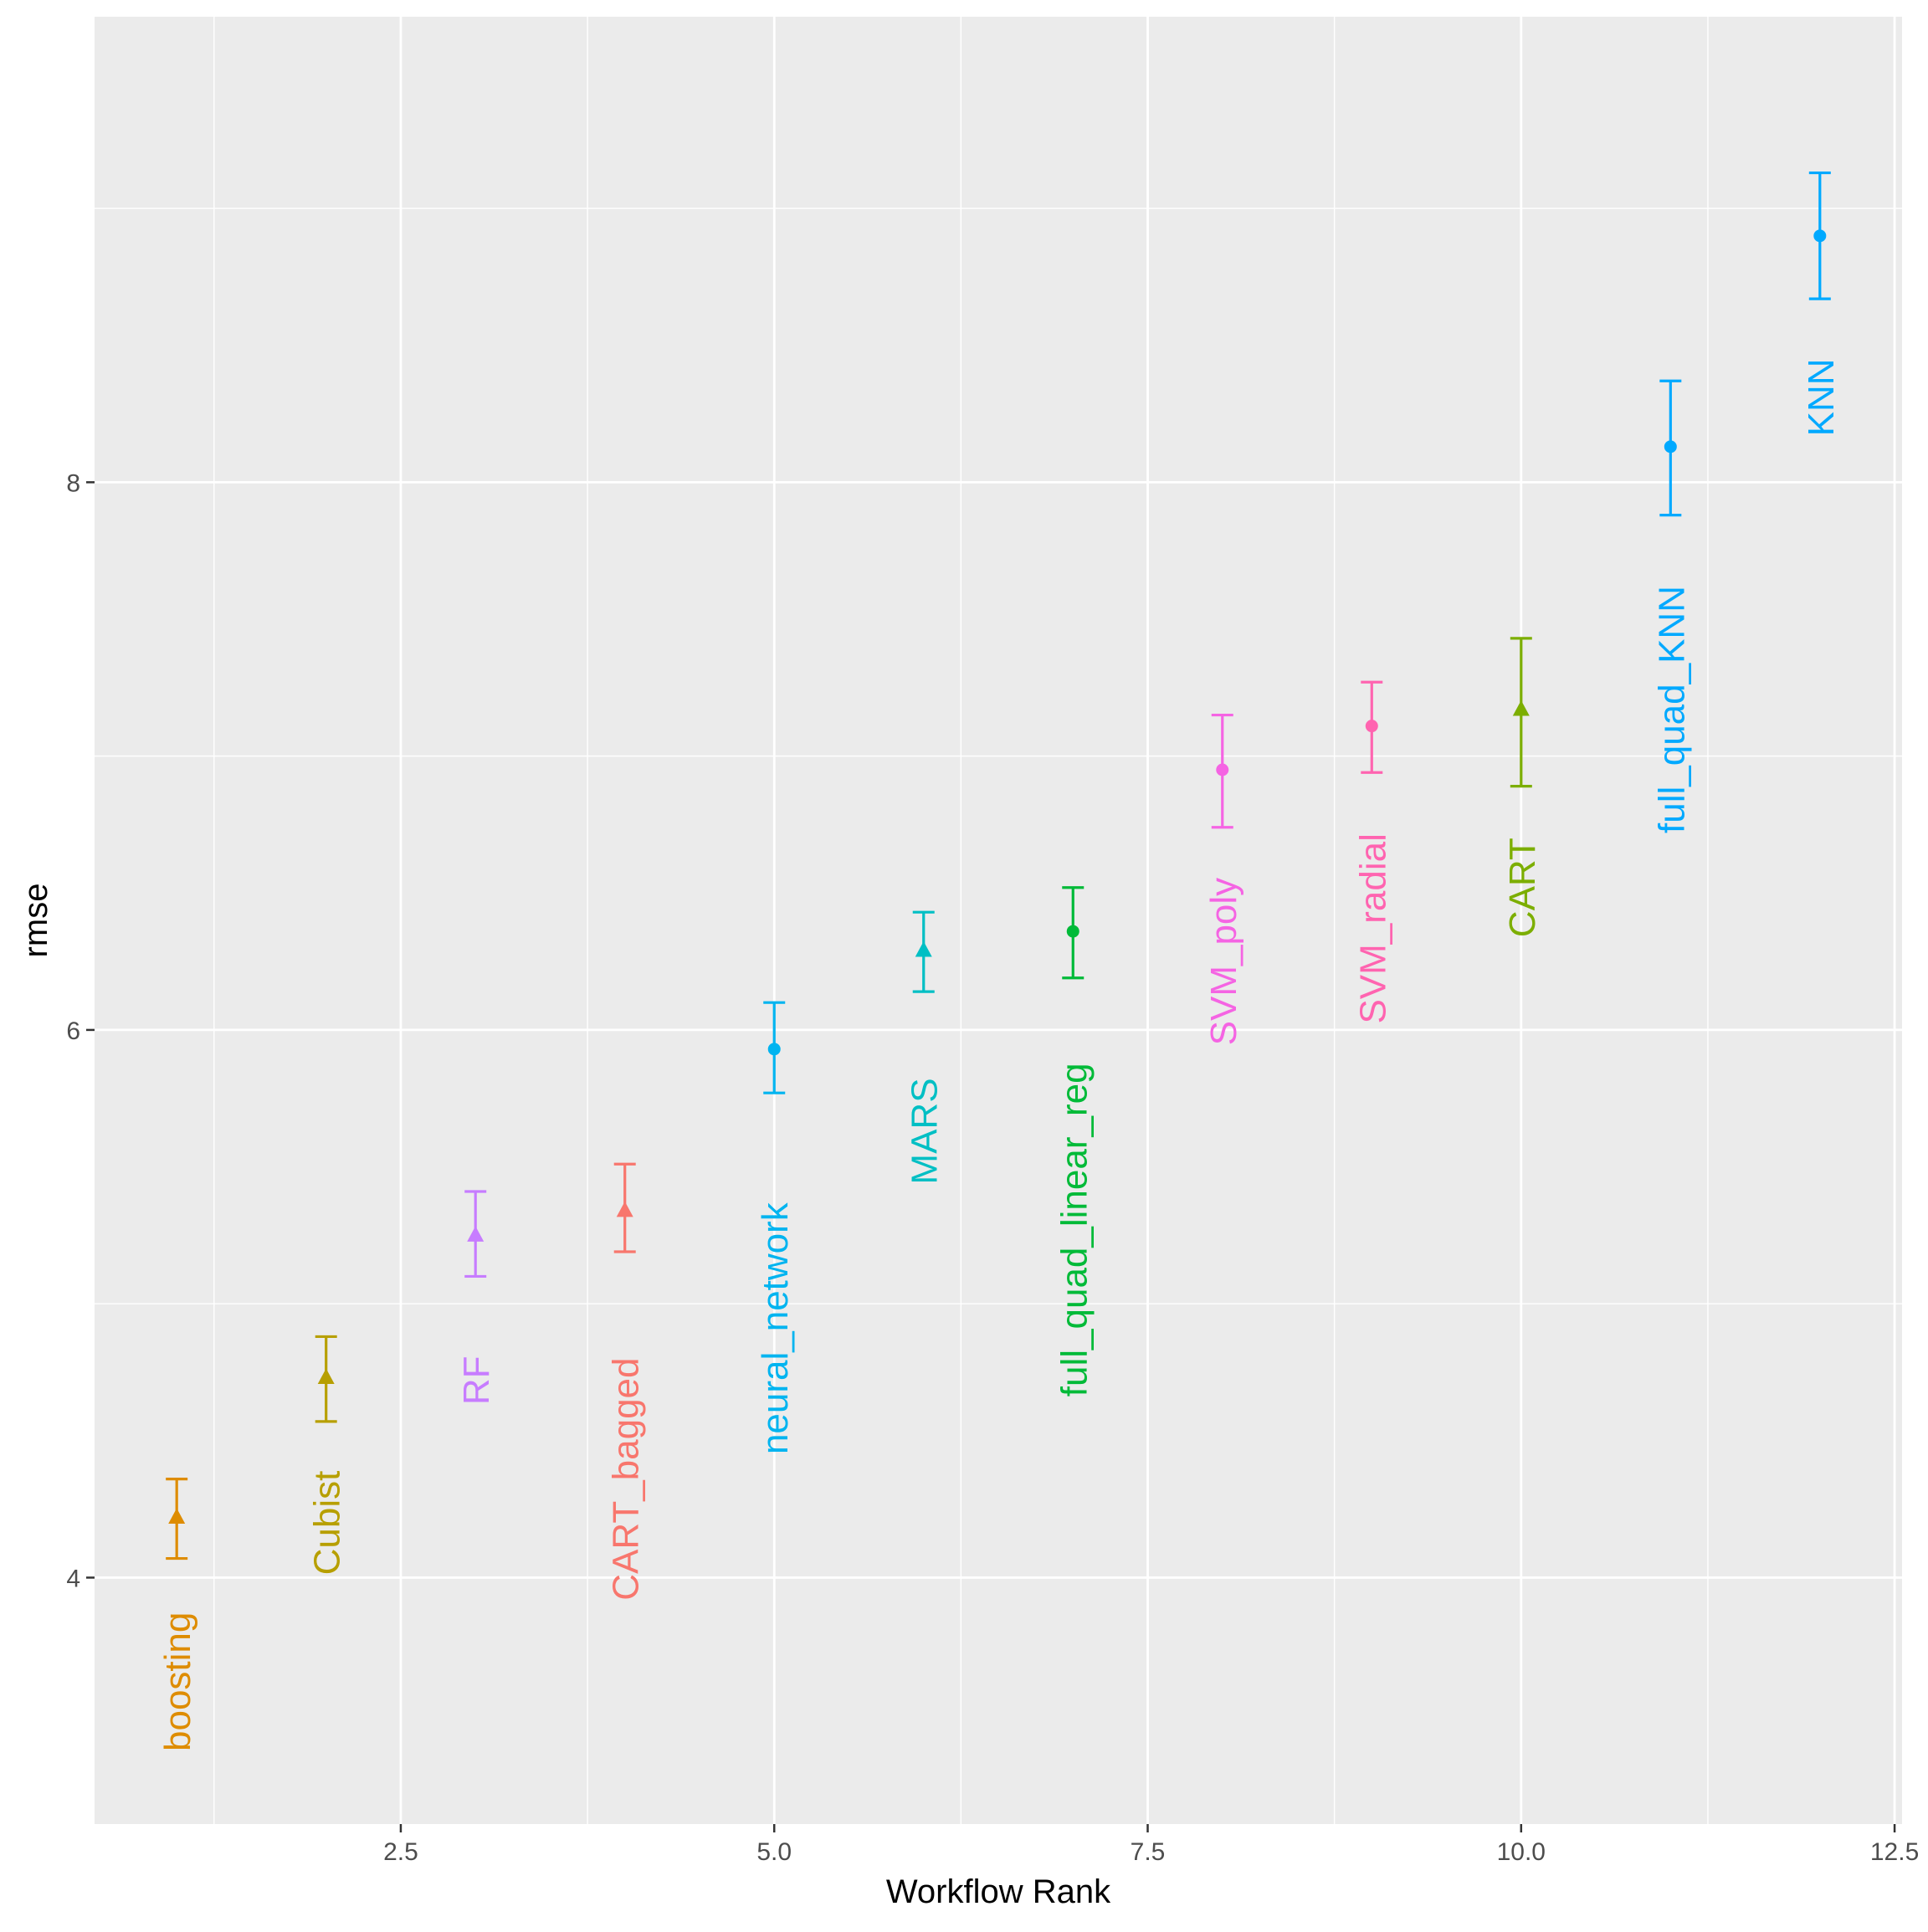 The width and height of the screenshot is (1928, 1932). Describe the element at coordinates (73, 1031) in the screenshot. I see `y-tick-label: 6` at that location.